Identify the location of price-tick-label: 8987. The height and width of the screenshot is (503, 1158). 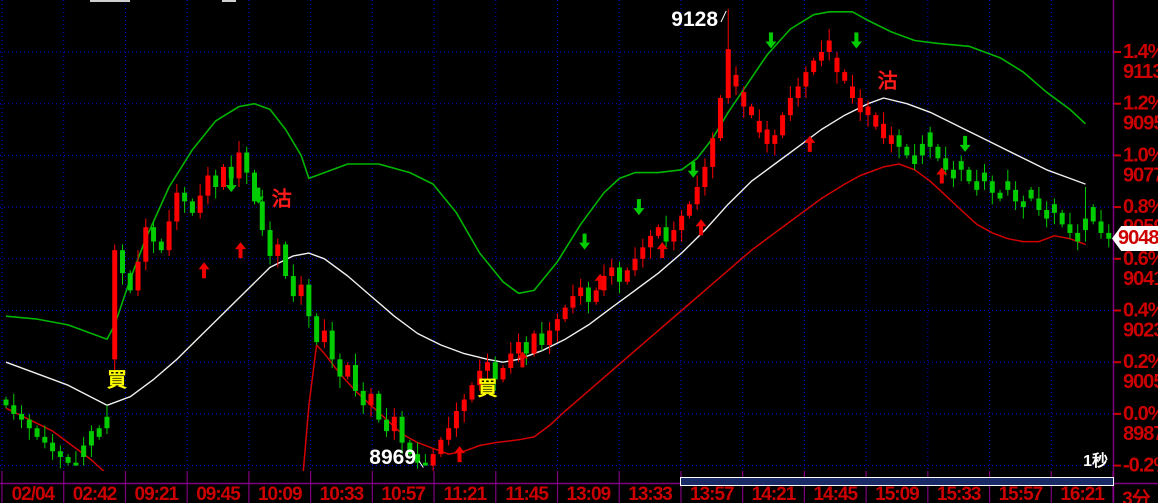
(1140, 434).